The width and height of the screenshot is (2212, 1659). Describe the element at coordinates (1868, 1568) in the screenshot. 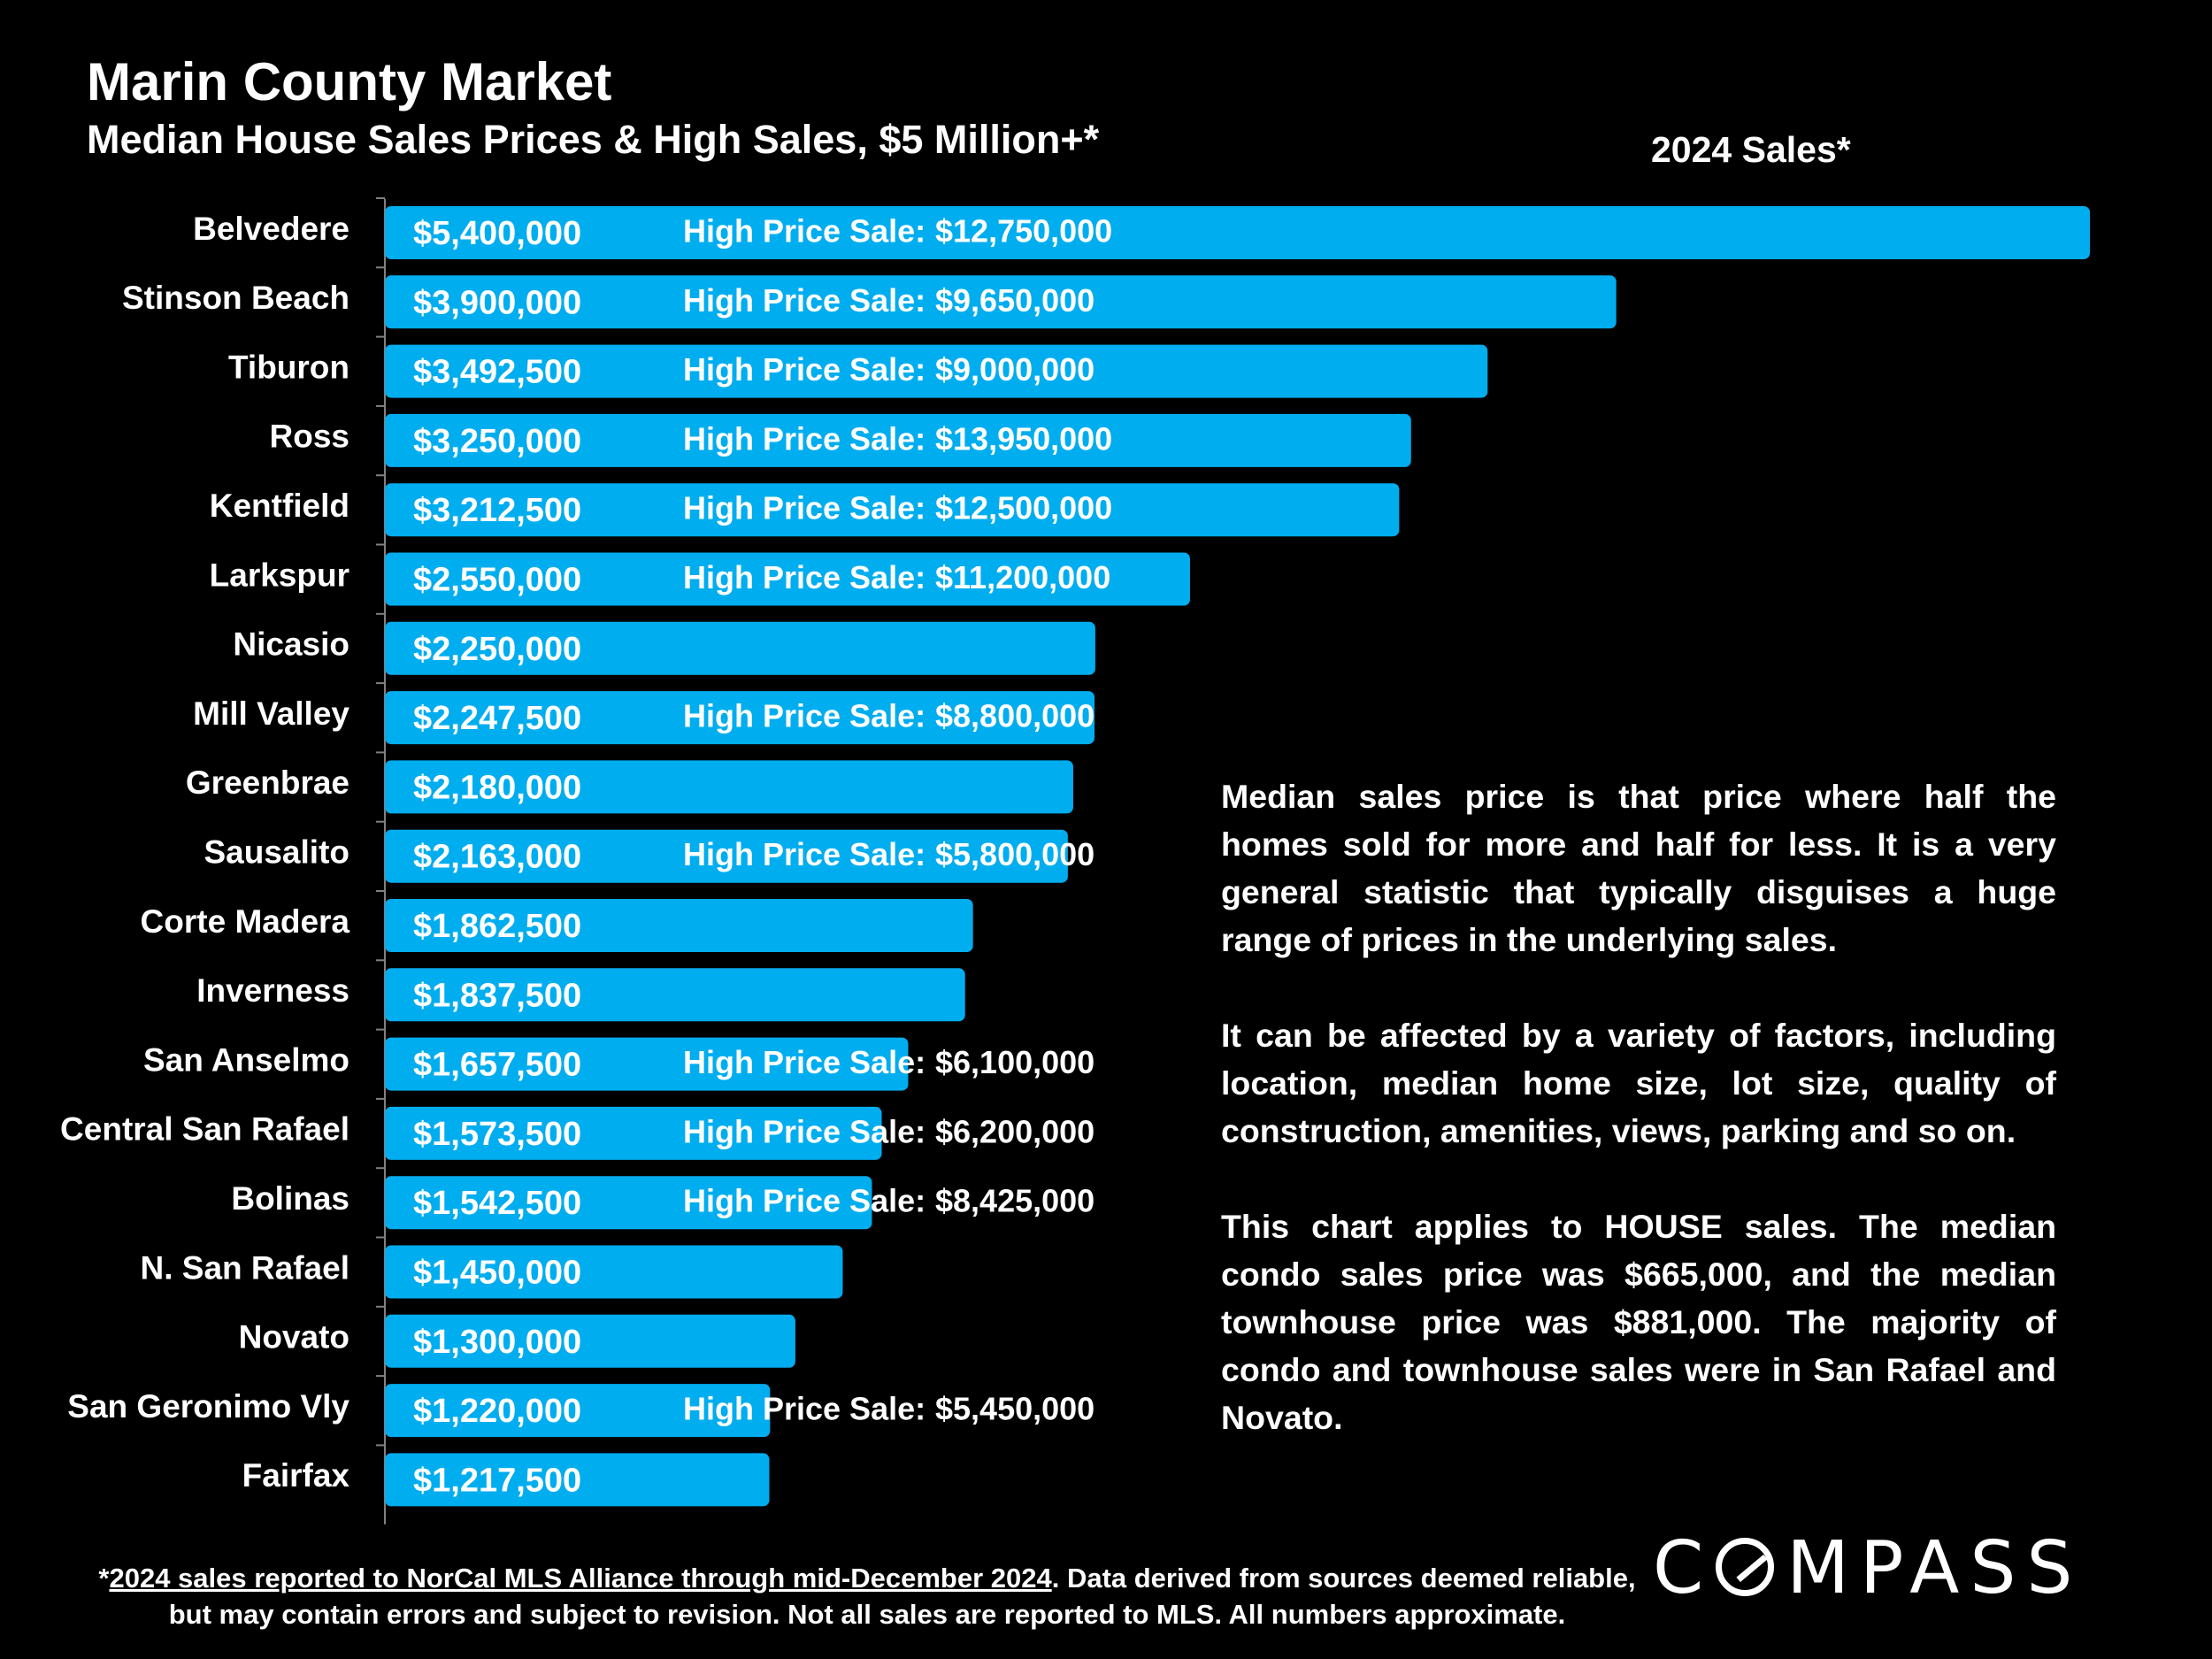

I see `compass-logo: C MPASS` at that location.